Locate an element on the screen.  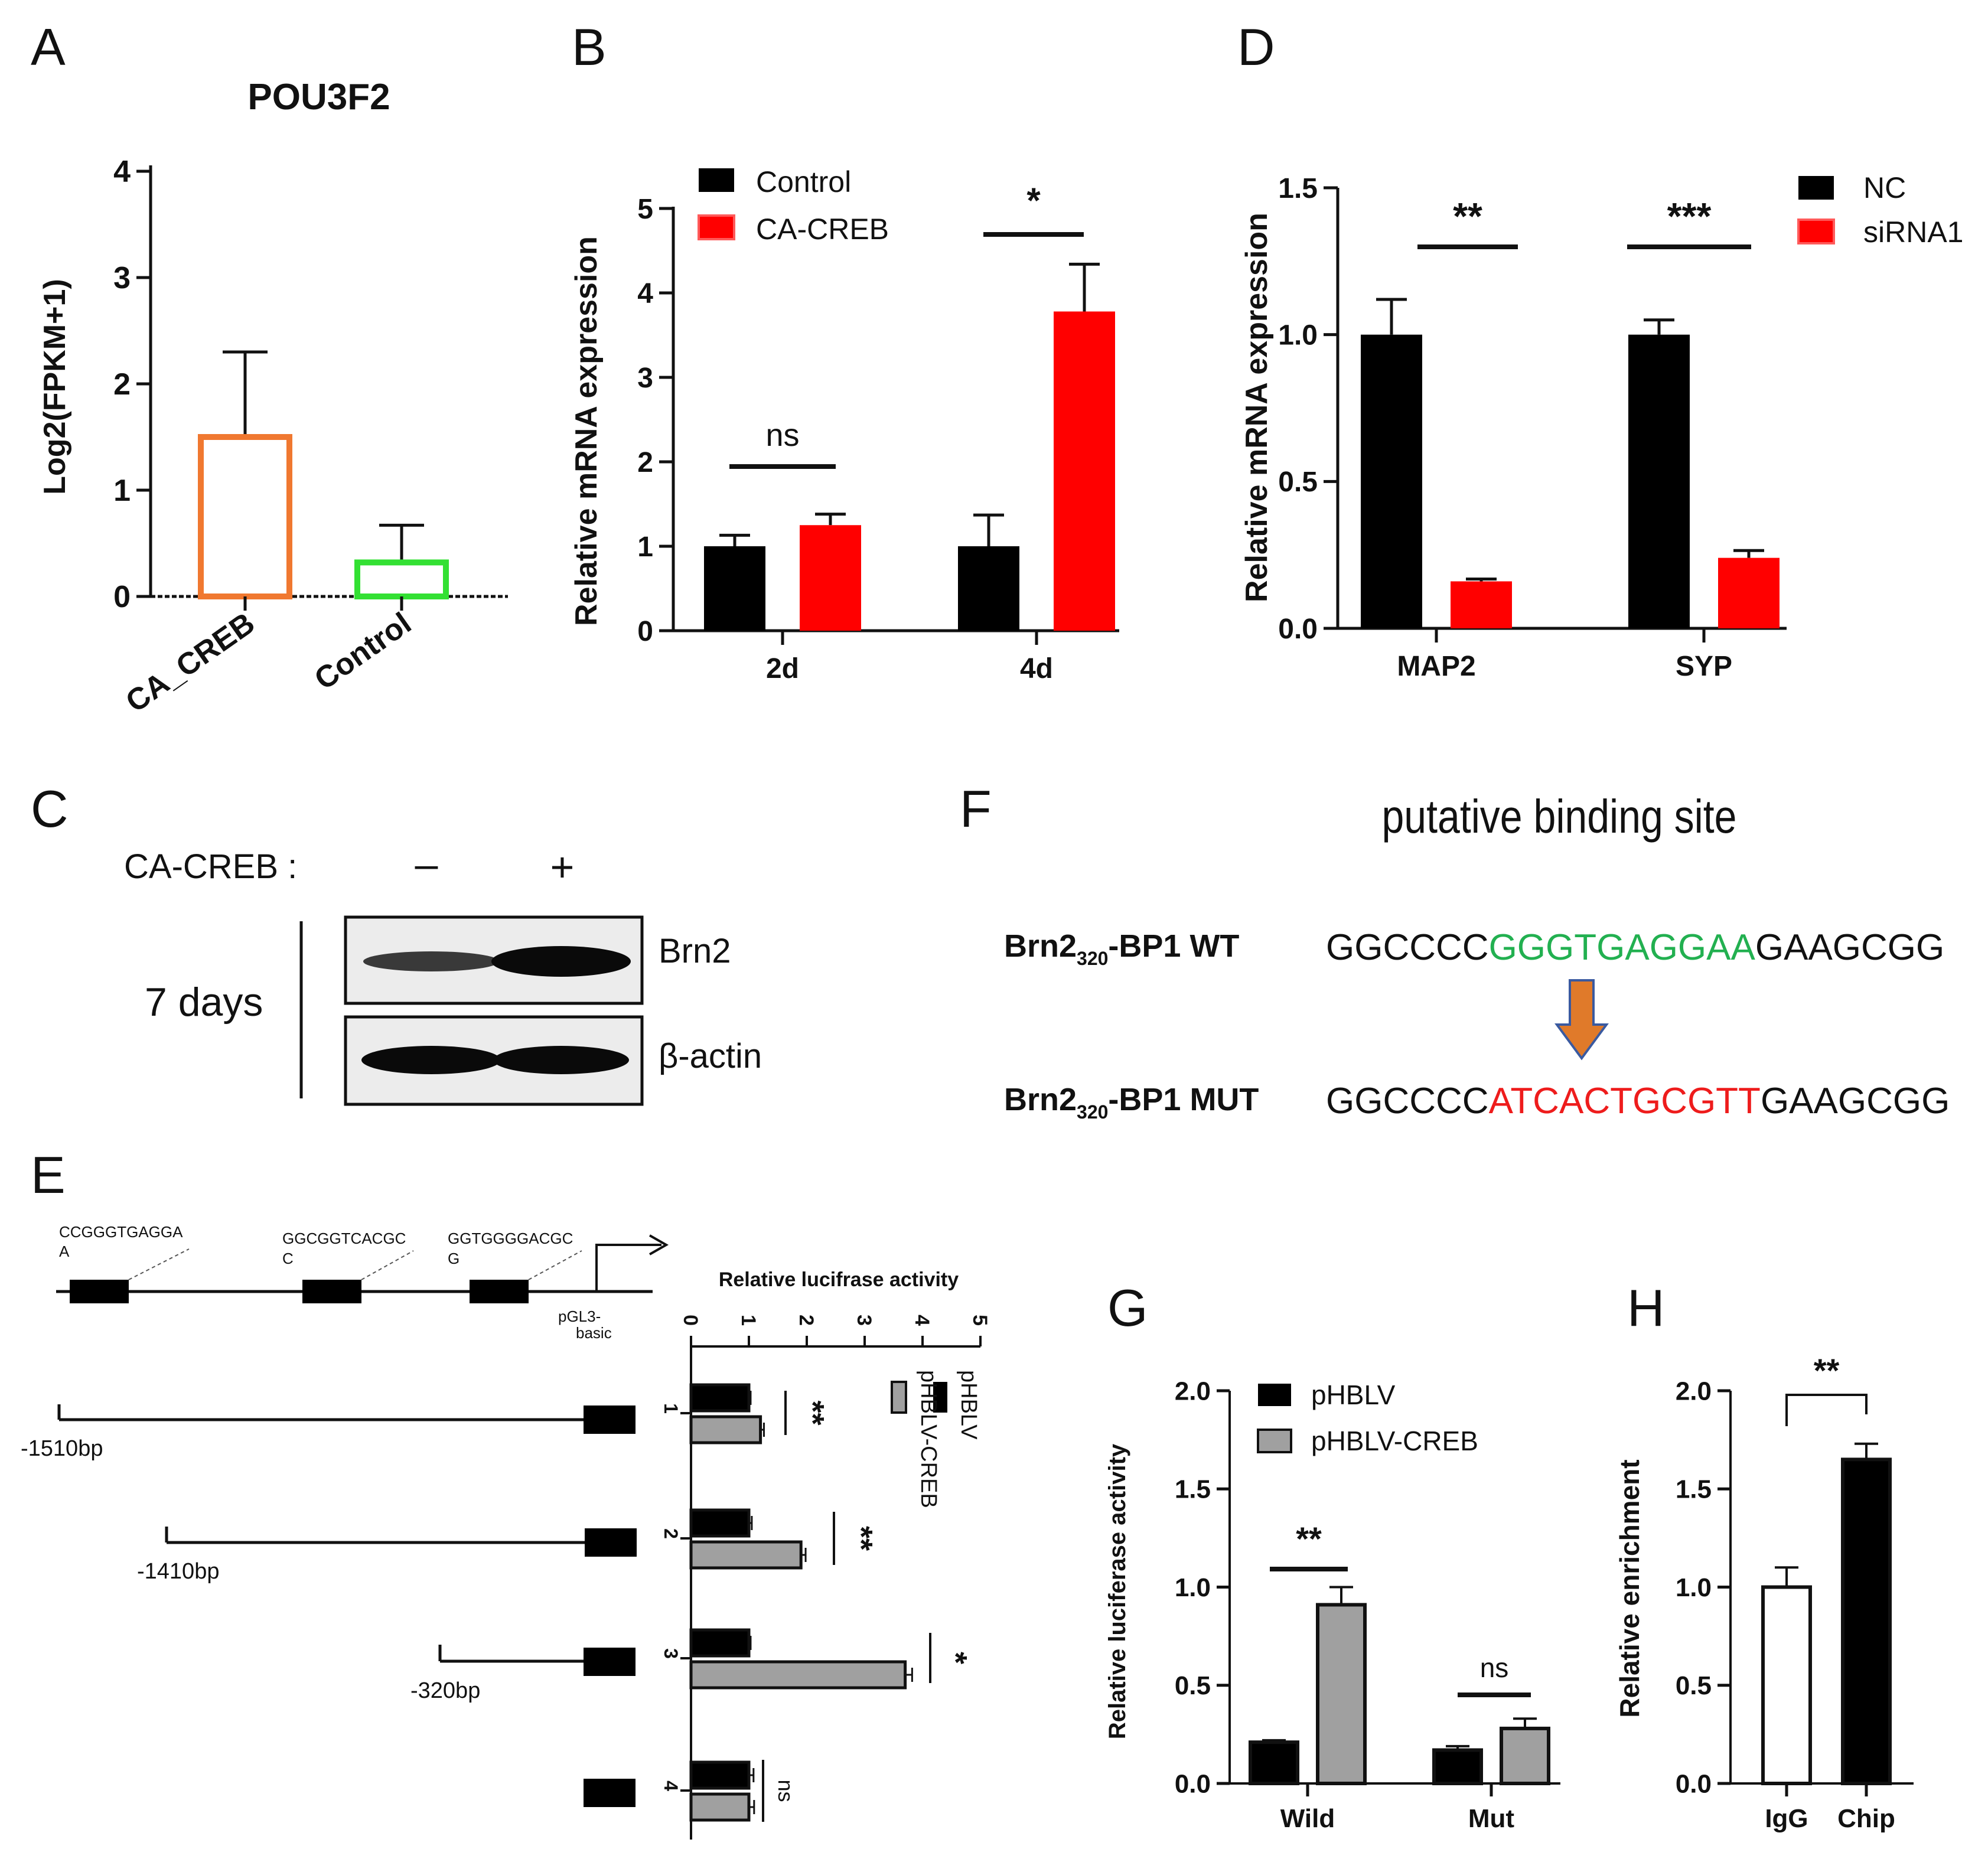
e-sig-label-2: * is located at coordinates (955, 1658).